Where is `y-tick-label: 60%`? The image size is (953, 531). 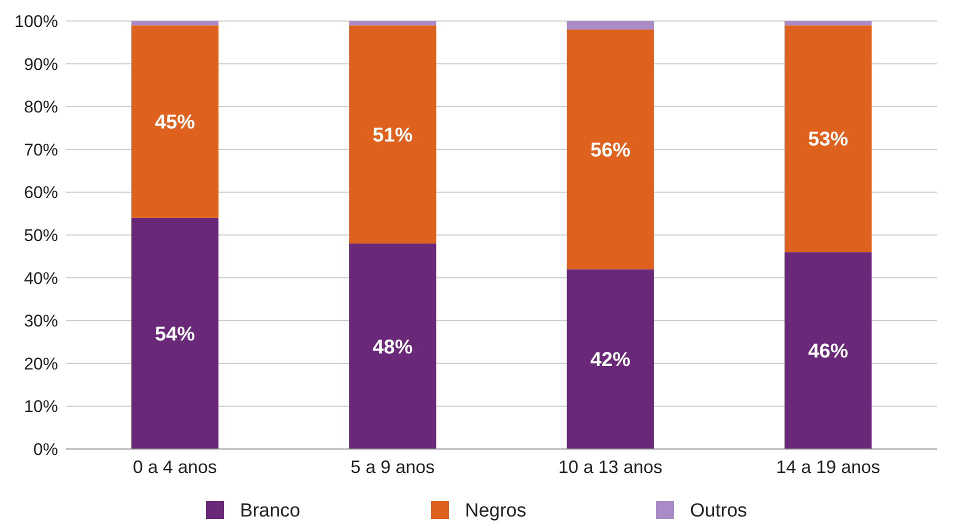
y-tick-label: 60% is located at coordinates (41, 192).